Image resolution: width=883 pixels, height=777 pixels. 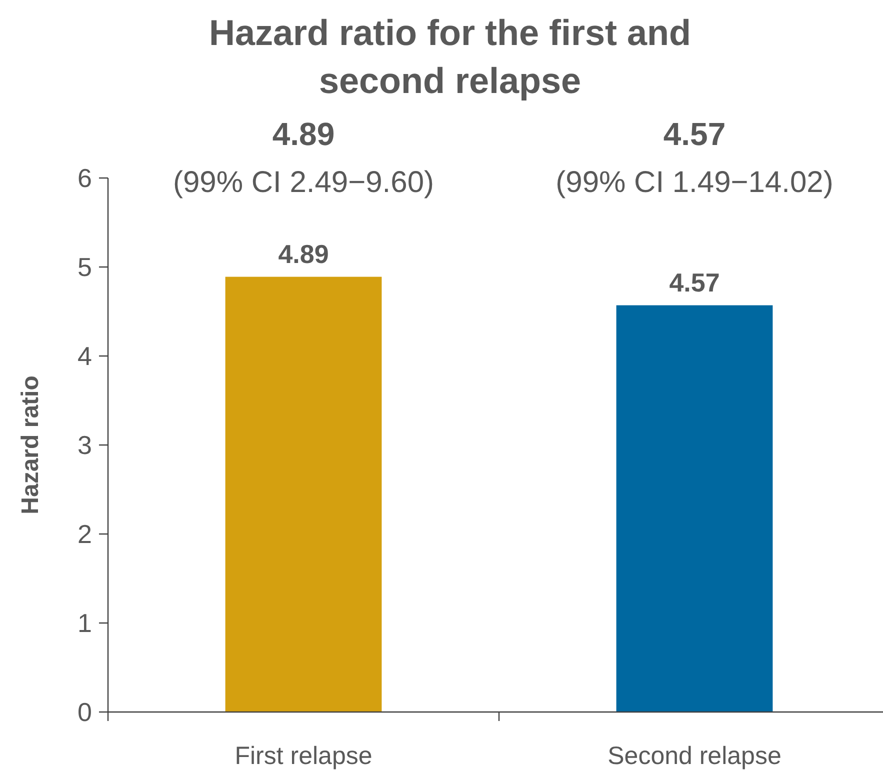 What do you see at coordinates (303, 253) in the screenshot?
I see `data-label: 4.89` at bounding box center [303, 253].